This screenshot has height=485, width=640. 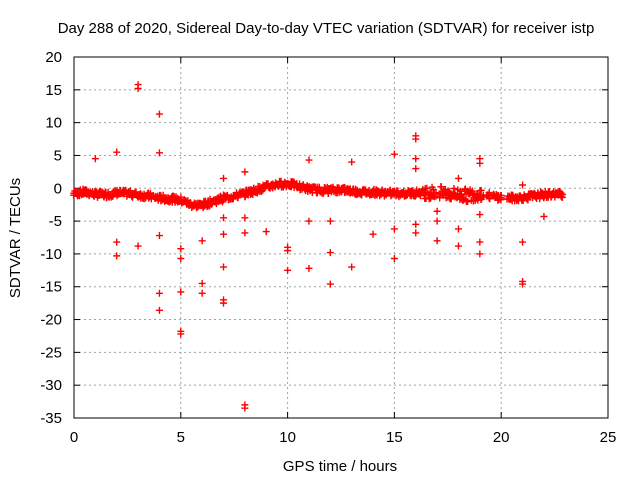 I want to click on x-axis-label: GPS time / hours, so click(x=340, y=466).